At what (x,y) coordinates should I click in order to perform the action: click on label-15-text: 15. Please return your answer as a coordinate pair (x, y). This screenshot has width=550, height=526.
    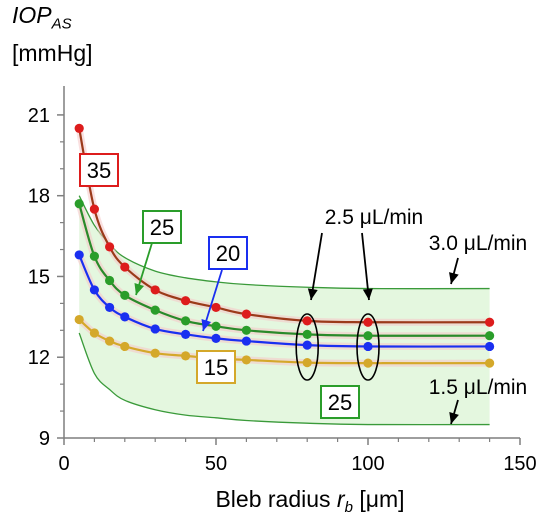
    Looking at the image, I should click on (216, 367).